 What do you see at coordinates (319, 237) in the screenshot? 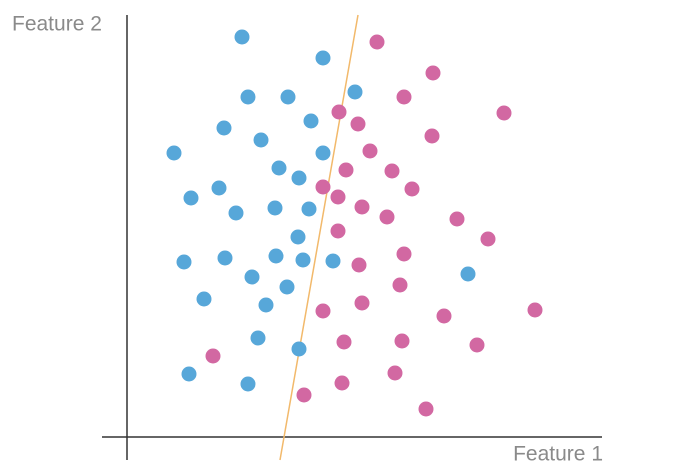
I see `decision-line` at bounding box center [319, 237].